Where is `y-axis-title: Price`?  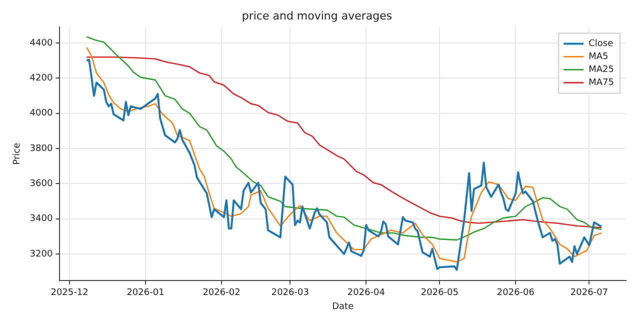
y-axis-title: Price is located at coordinates (17, 153).